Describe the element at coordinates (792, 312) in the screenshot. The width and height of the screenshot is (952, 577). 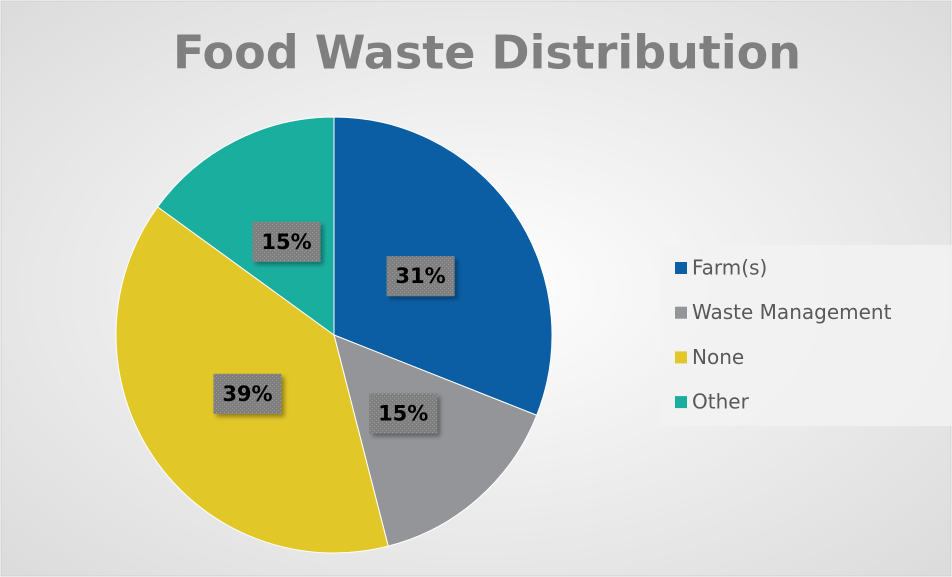
I see `legend-label: Waste Management` at that location.